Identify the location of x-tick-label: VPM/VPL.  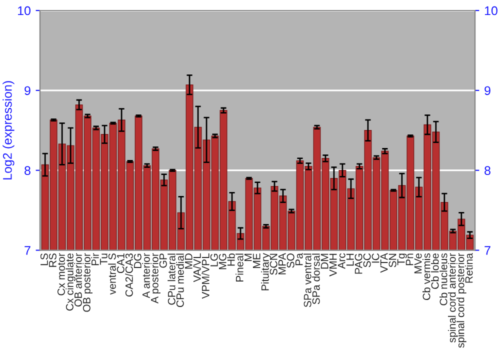
(206, 276).